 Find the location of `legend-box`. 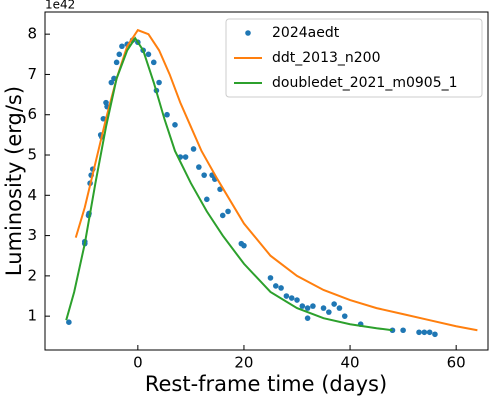

legend-box is located at coordinates (354, 58).